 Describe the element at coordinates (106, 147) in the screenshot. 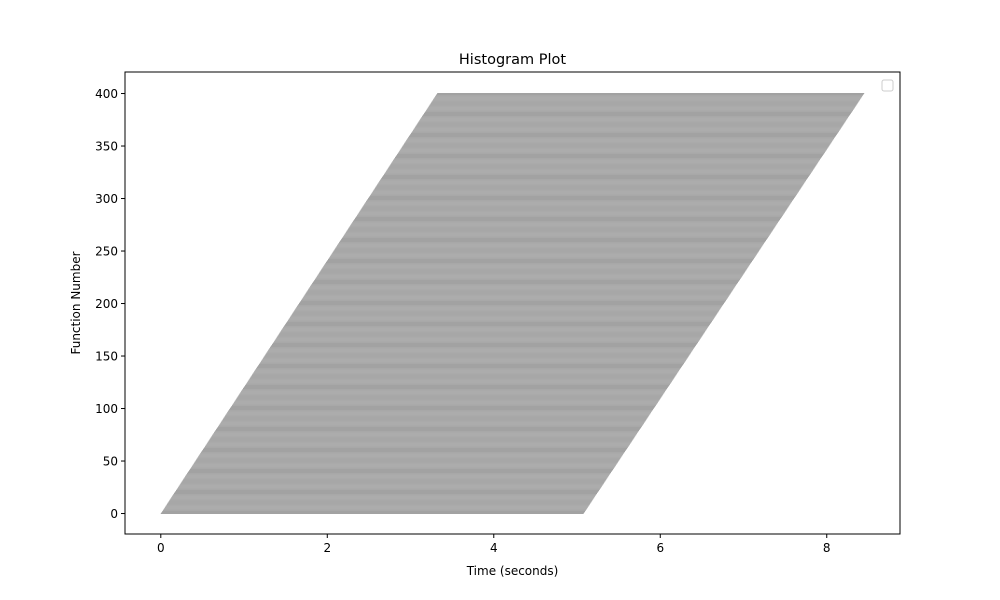

I see `y-tick-label: 350` at that location.